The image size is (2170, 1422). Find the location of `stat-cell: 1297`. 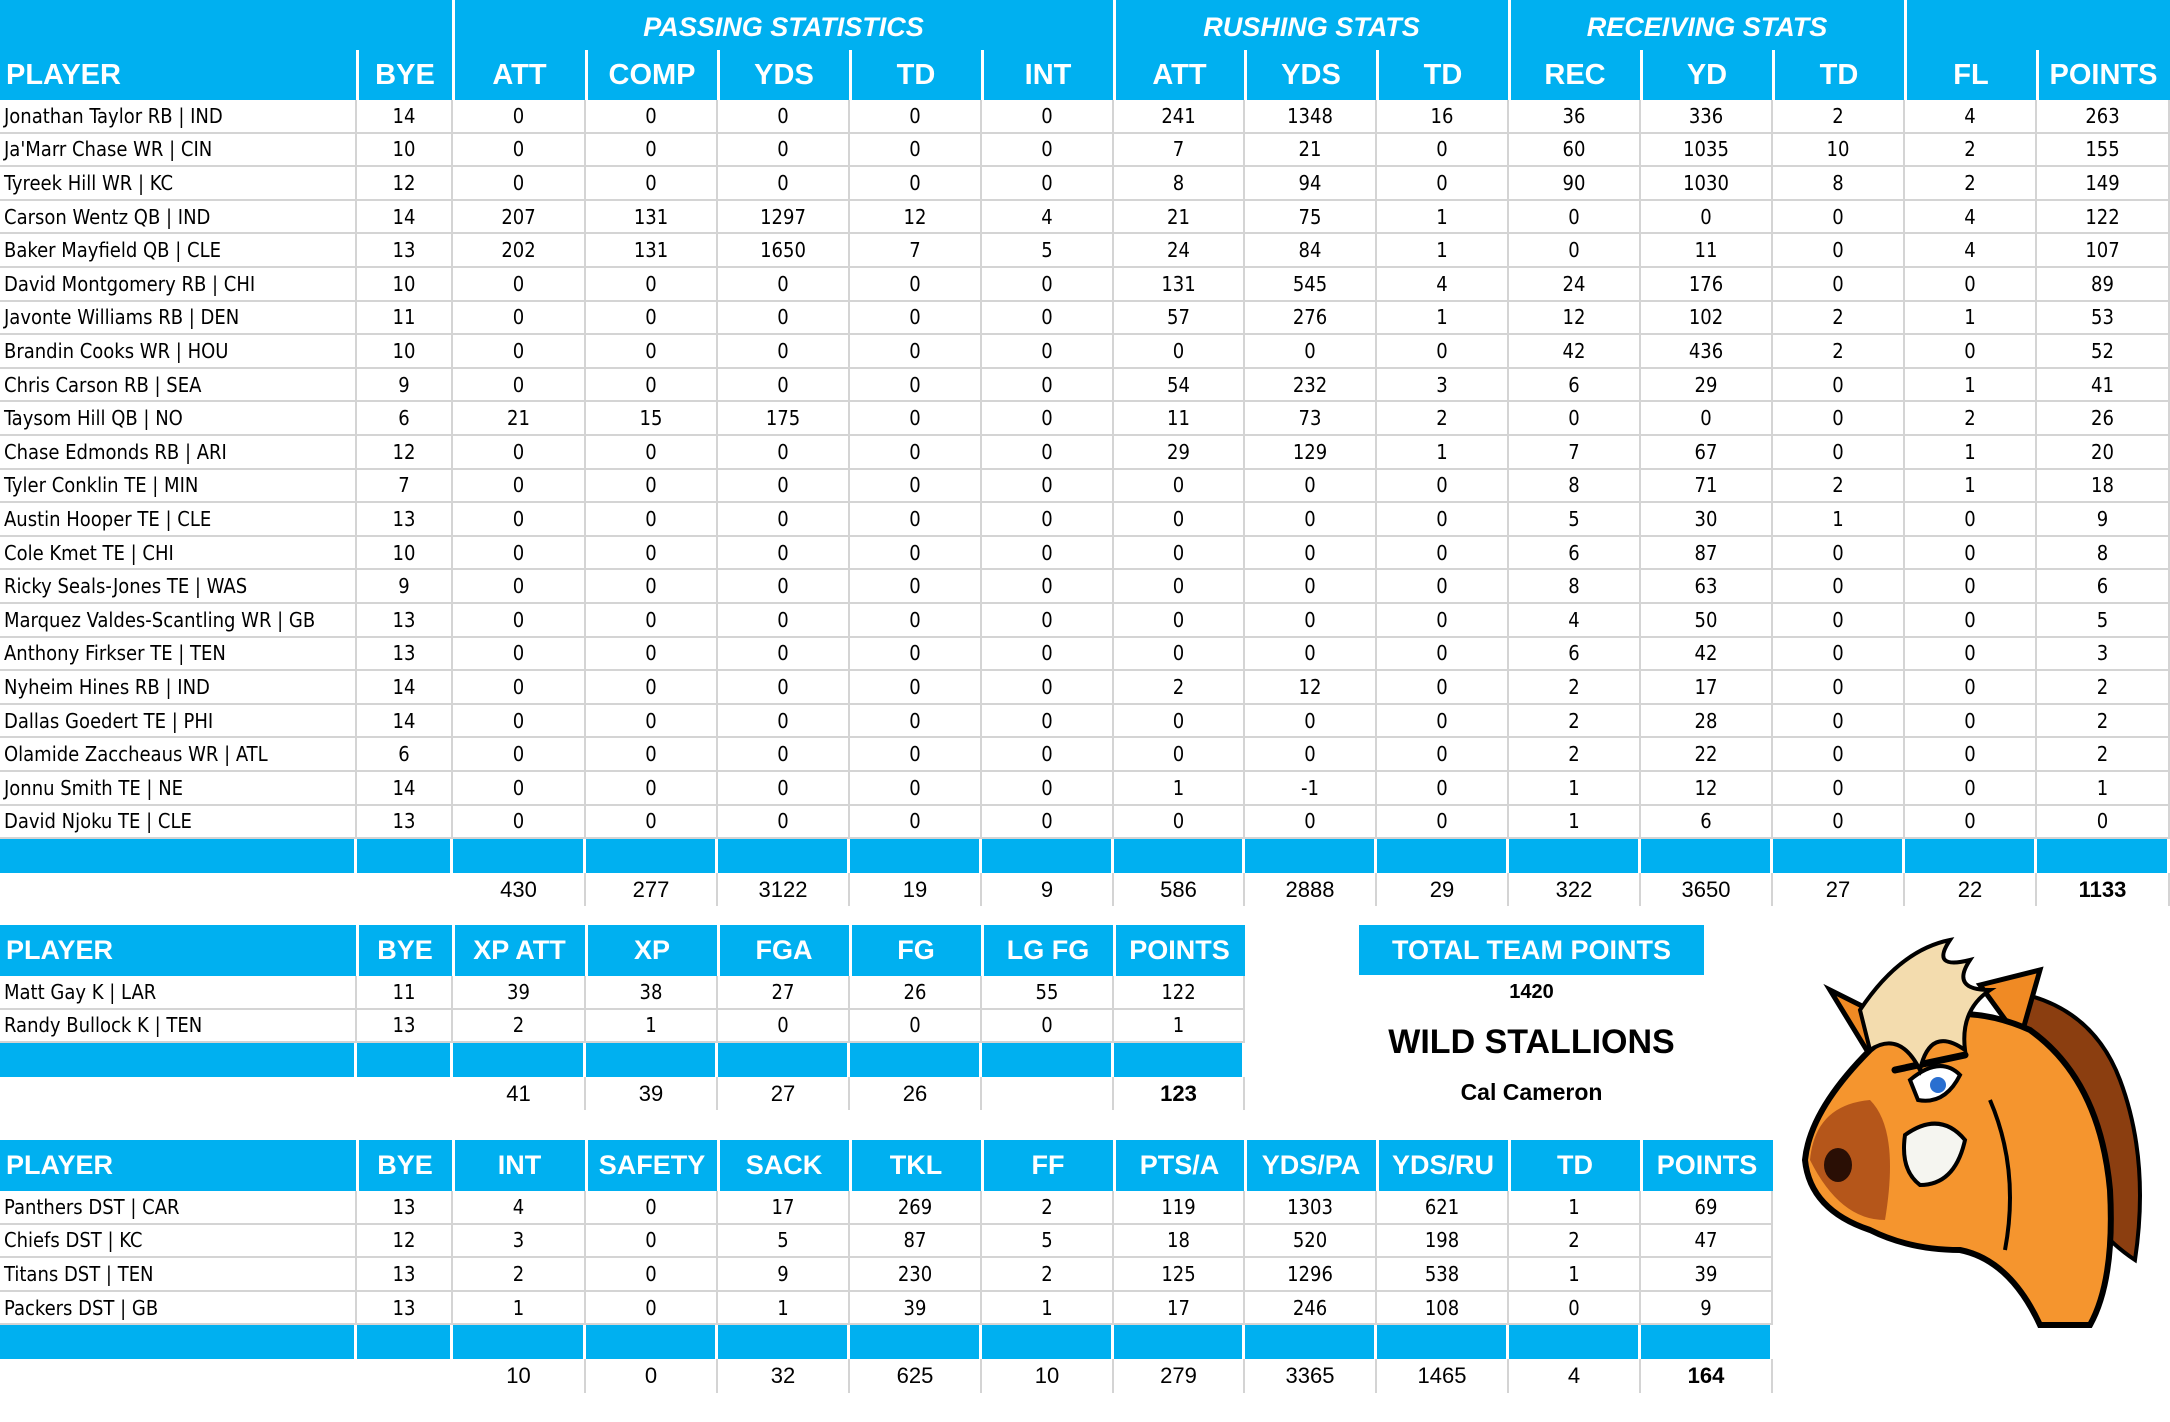

stat-cell: 1297 is located at coordinates (784, 217).